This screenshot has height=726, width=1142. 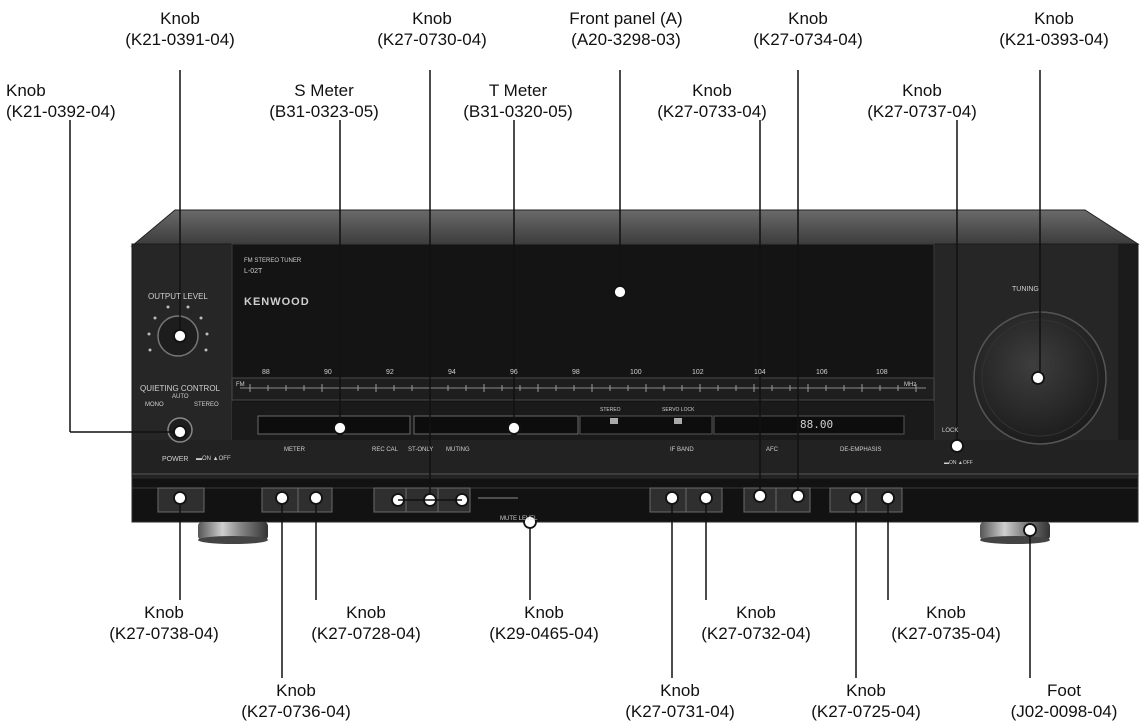 What do you see at coordinates (678, 410) in the screenshot?
I see `servo-lock-indicator: SERVO LOCK` at bounding box center [678, 410].